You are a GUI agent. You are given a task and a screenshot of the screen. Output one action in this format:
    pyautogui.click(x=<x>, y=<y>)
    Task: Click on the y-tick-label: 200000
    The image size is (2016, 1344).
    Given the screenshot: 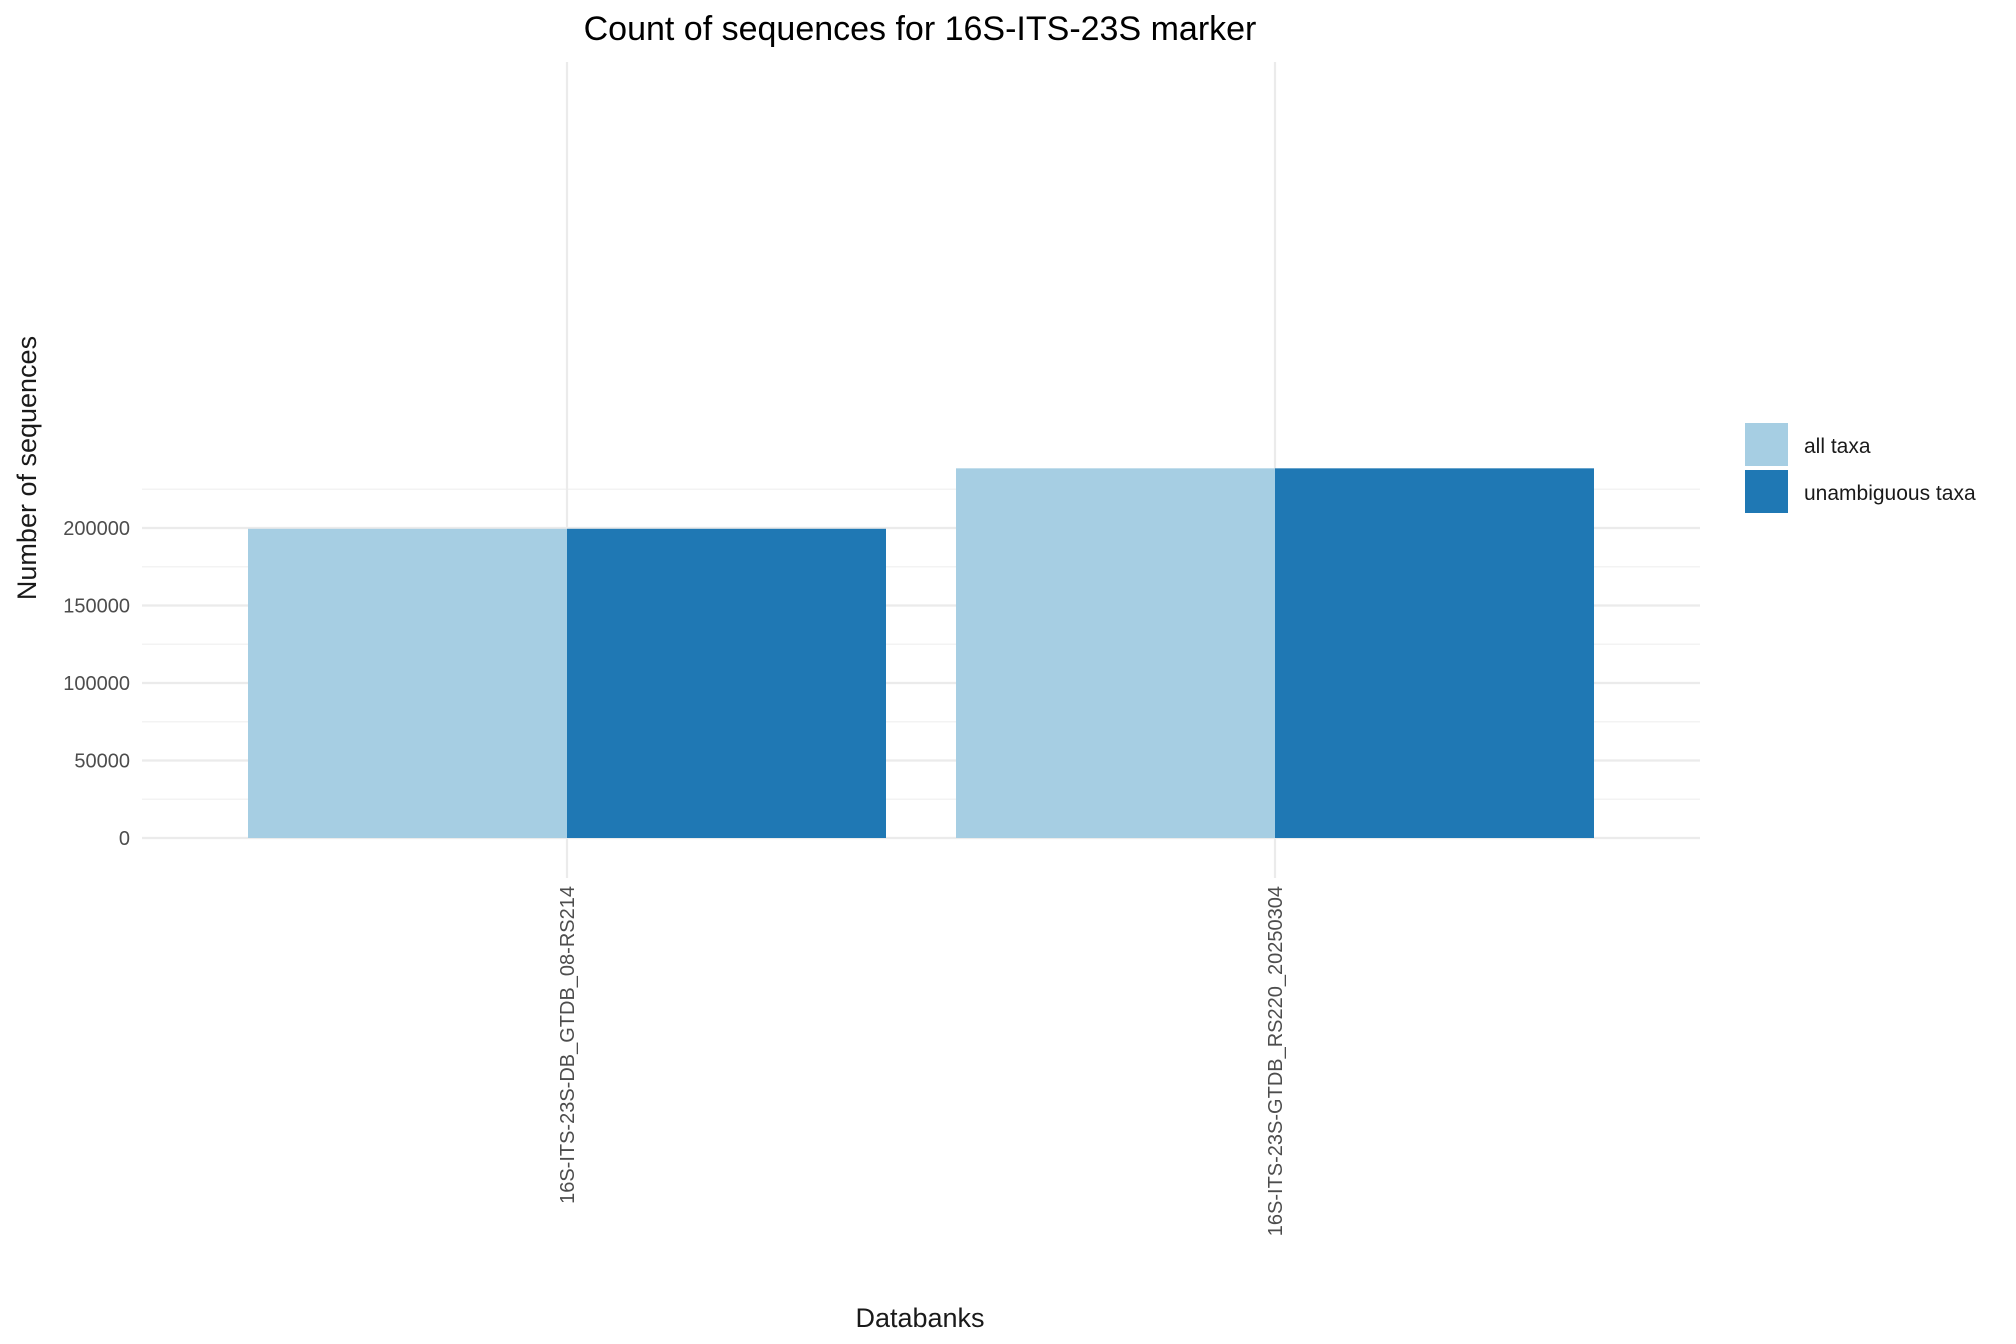 What is the action you would take?
    pyautogui.click(x=96, y=529)
    